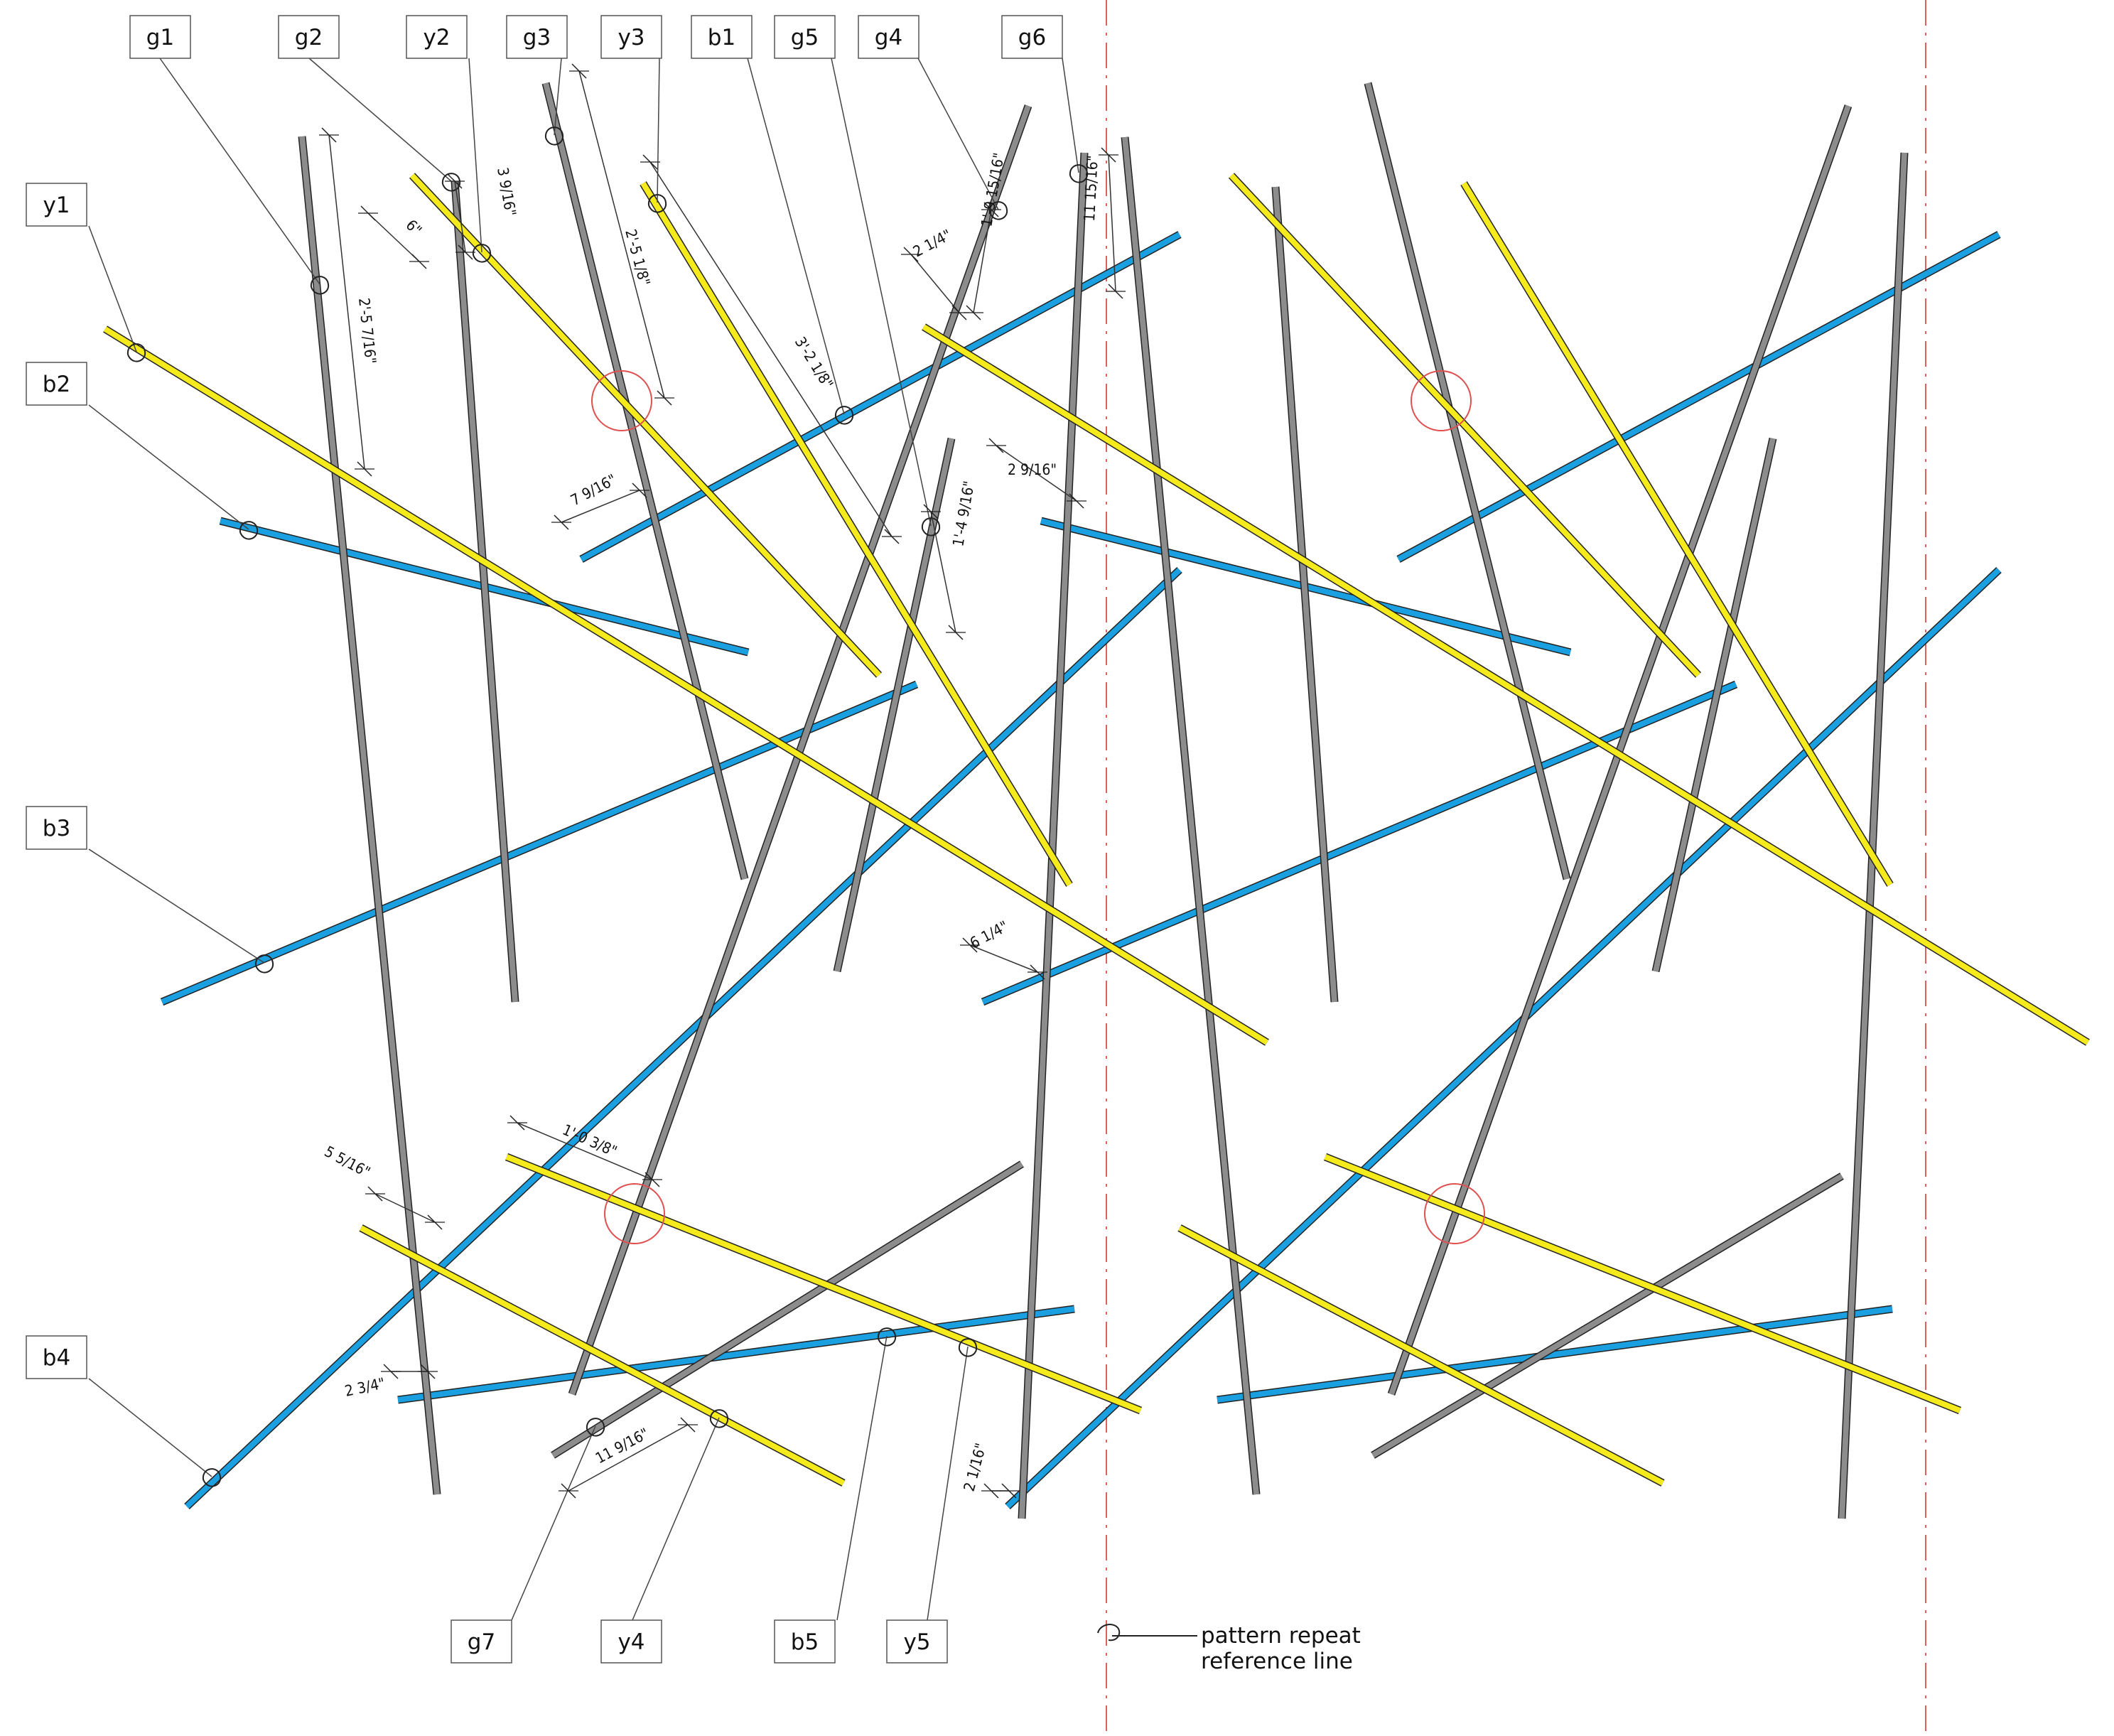  Describe the element at coordinates (365, 1387) in the screenshot. I see `dimension-15-text: 2 3/4"` at that location.